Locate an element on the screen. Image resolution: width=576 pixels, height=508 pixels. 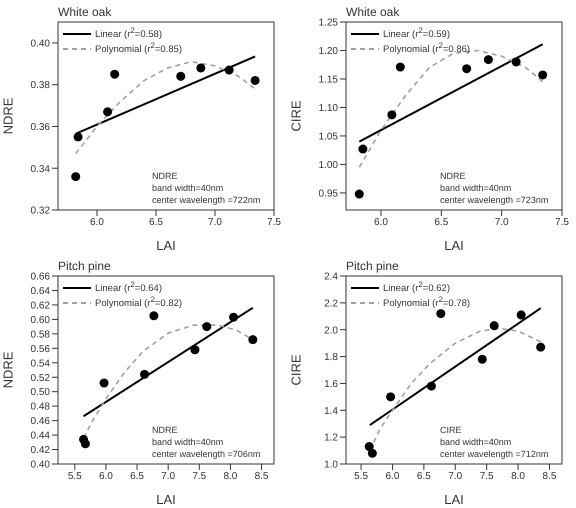
legend-label: Linear (r$^{2}$=0.64) is located at coordinates (128, 287).